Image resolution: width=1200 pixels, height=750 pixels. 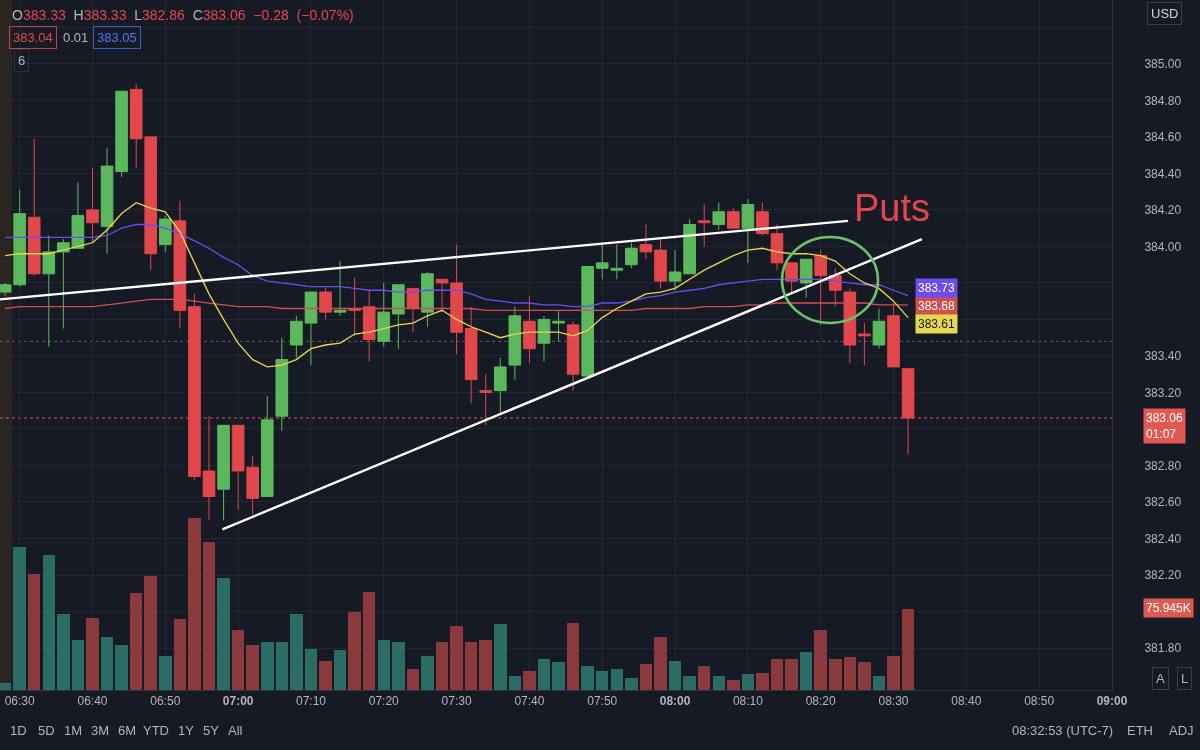 I want to click on annotation: 383.04, so click(x=33, y=37).